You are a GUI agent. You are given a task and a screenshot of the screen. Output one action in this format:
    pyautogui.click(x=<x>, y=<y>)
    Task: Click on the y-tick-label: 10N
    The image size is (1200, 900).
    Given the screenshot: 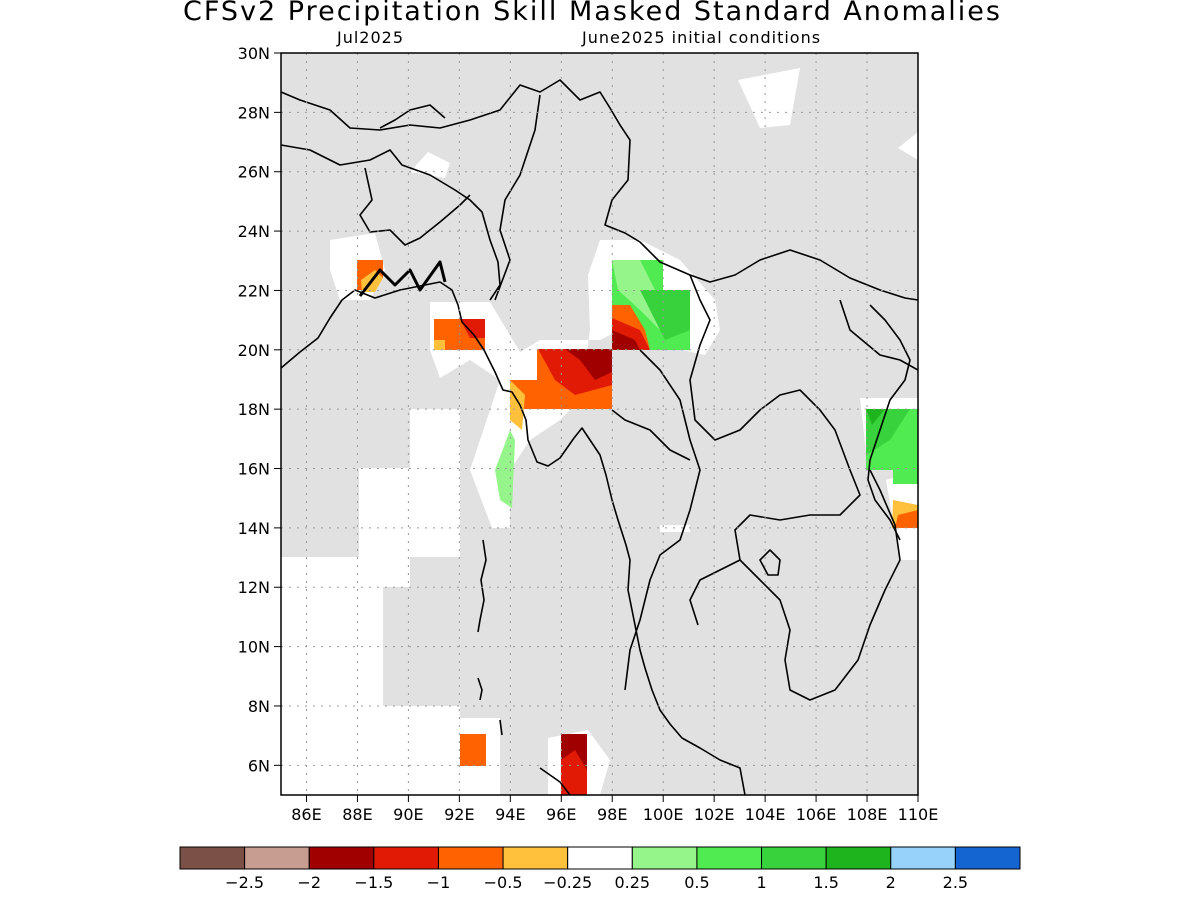 What is the action you would take?
    pyautogui.click(x=254, y=647)
    